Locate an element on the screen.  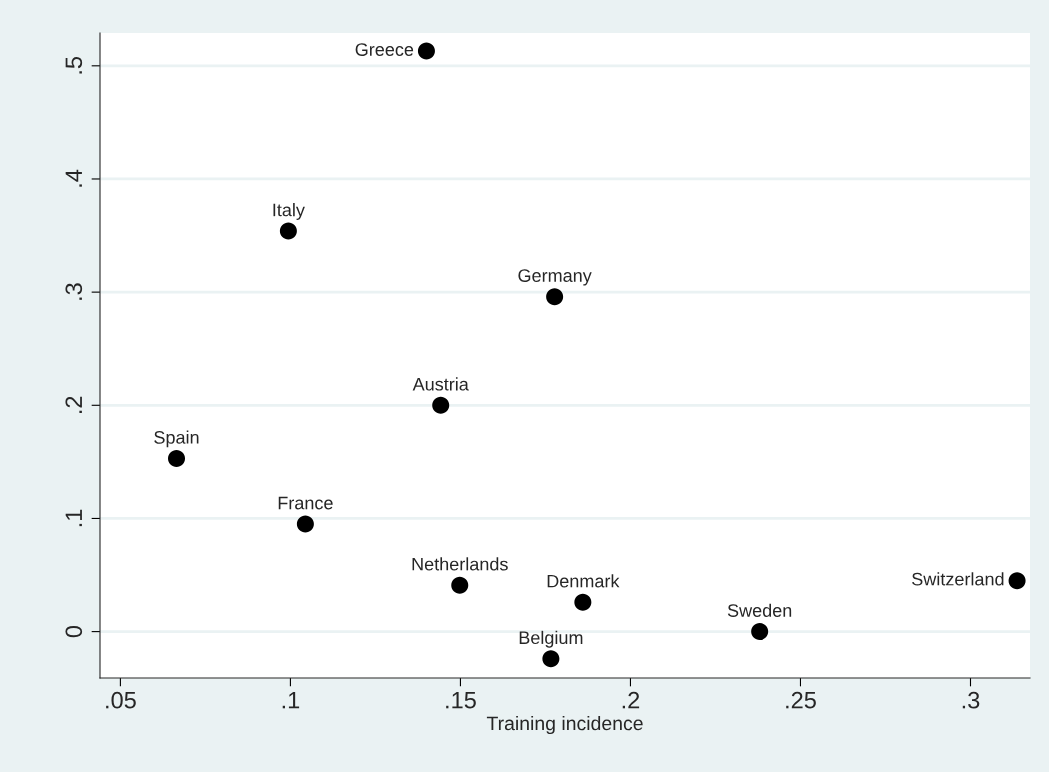
x-tick-label: .1 is located at coordinates (291, 700).